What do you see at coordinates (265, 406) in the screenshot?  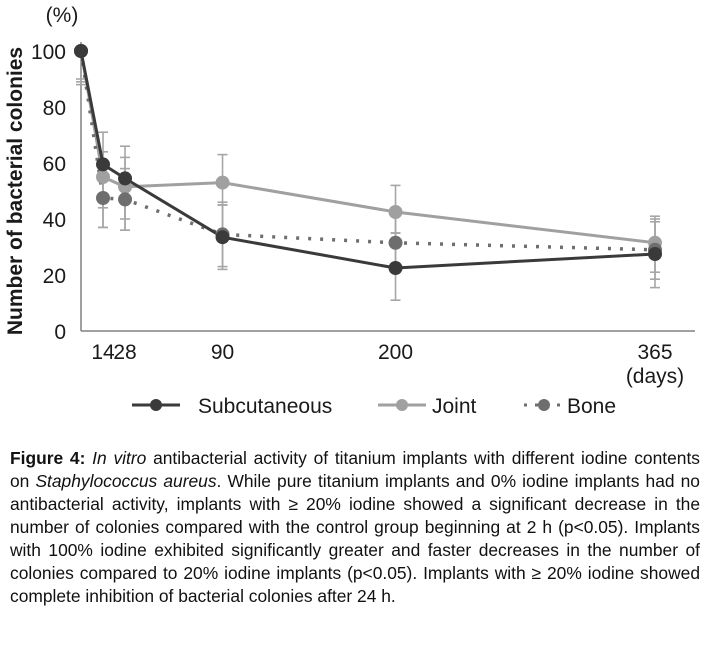 I see `legend-label-subcutaneous: Subcutaneous` at bounding box center [265, 406].